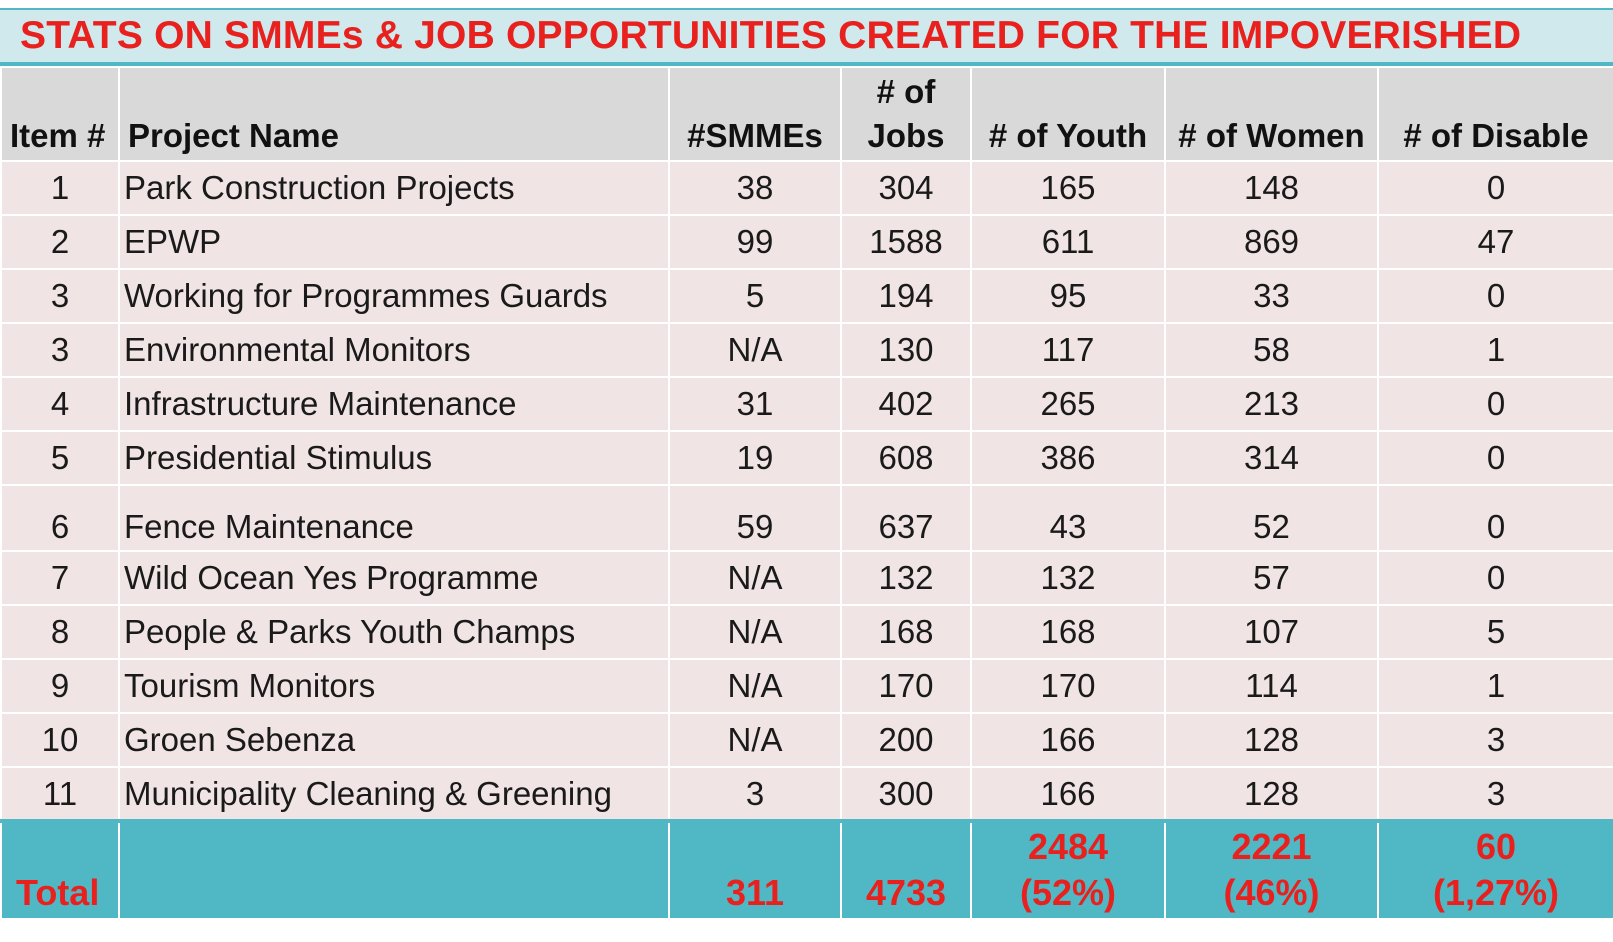 The width and height of the screenshot is (1613, 942). What do you see at coordinates (906, 242) in the screenshot?
I see `cell-jobs: 1588` at bounding box center [906, 242].